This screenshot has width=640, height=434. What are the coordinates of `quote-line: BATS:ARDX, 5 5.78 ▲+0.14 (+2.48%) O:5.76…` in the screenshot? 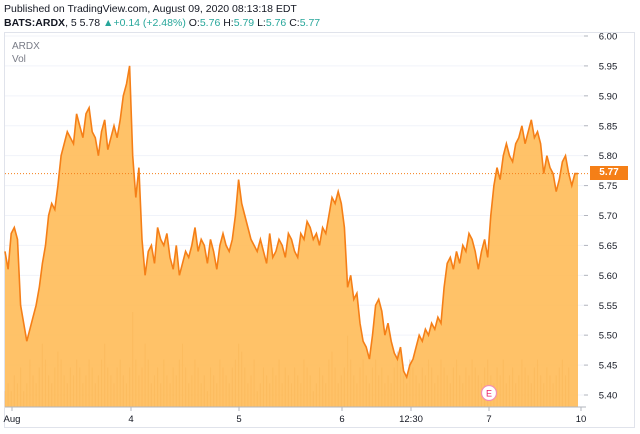 It's located at (162, 23).